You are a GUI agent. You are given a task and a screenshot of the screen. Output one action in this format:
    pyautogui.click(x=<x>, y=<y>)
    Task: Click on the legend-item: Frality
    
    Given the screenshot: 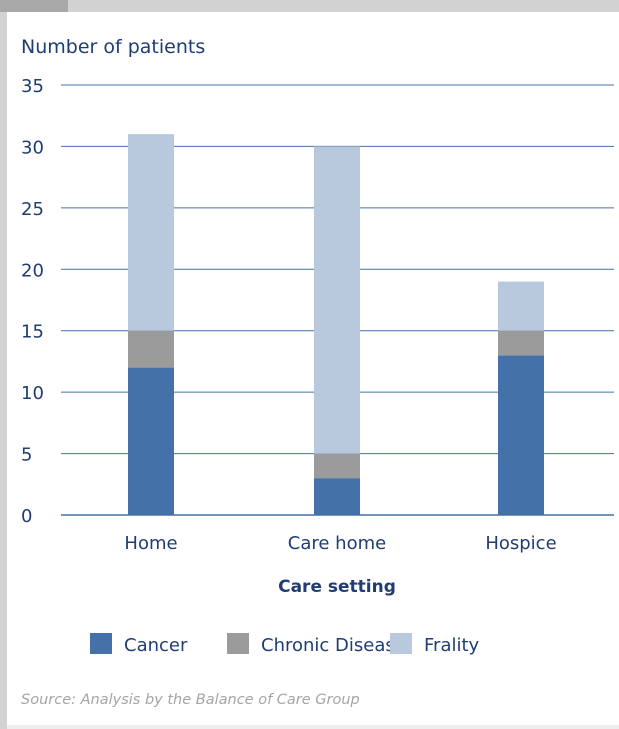 What is the action you would take?
    pyautogui.click(x=435, y=644)
    